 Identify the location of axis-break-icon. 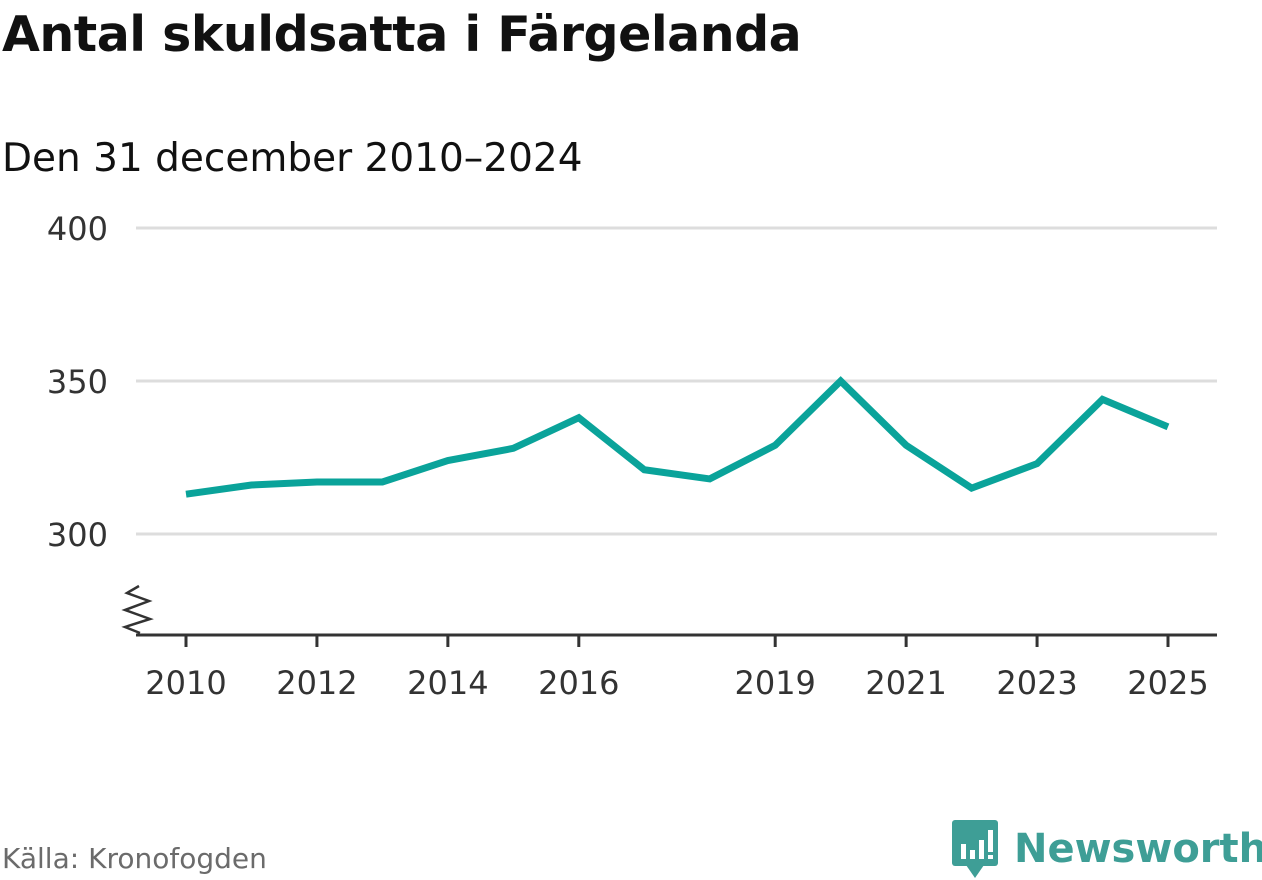
(137, 609).